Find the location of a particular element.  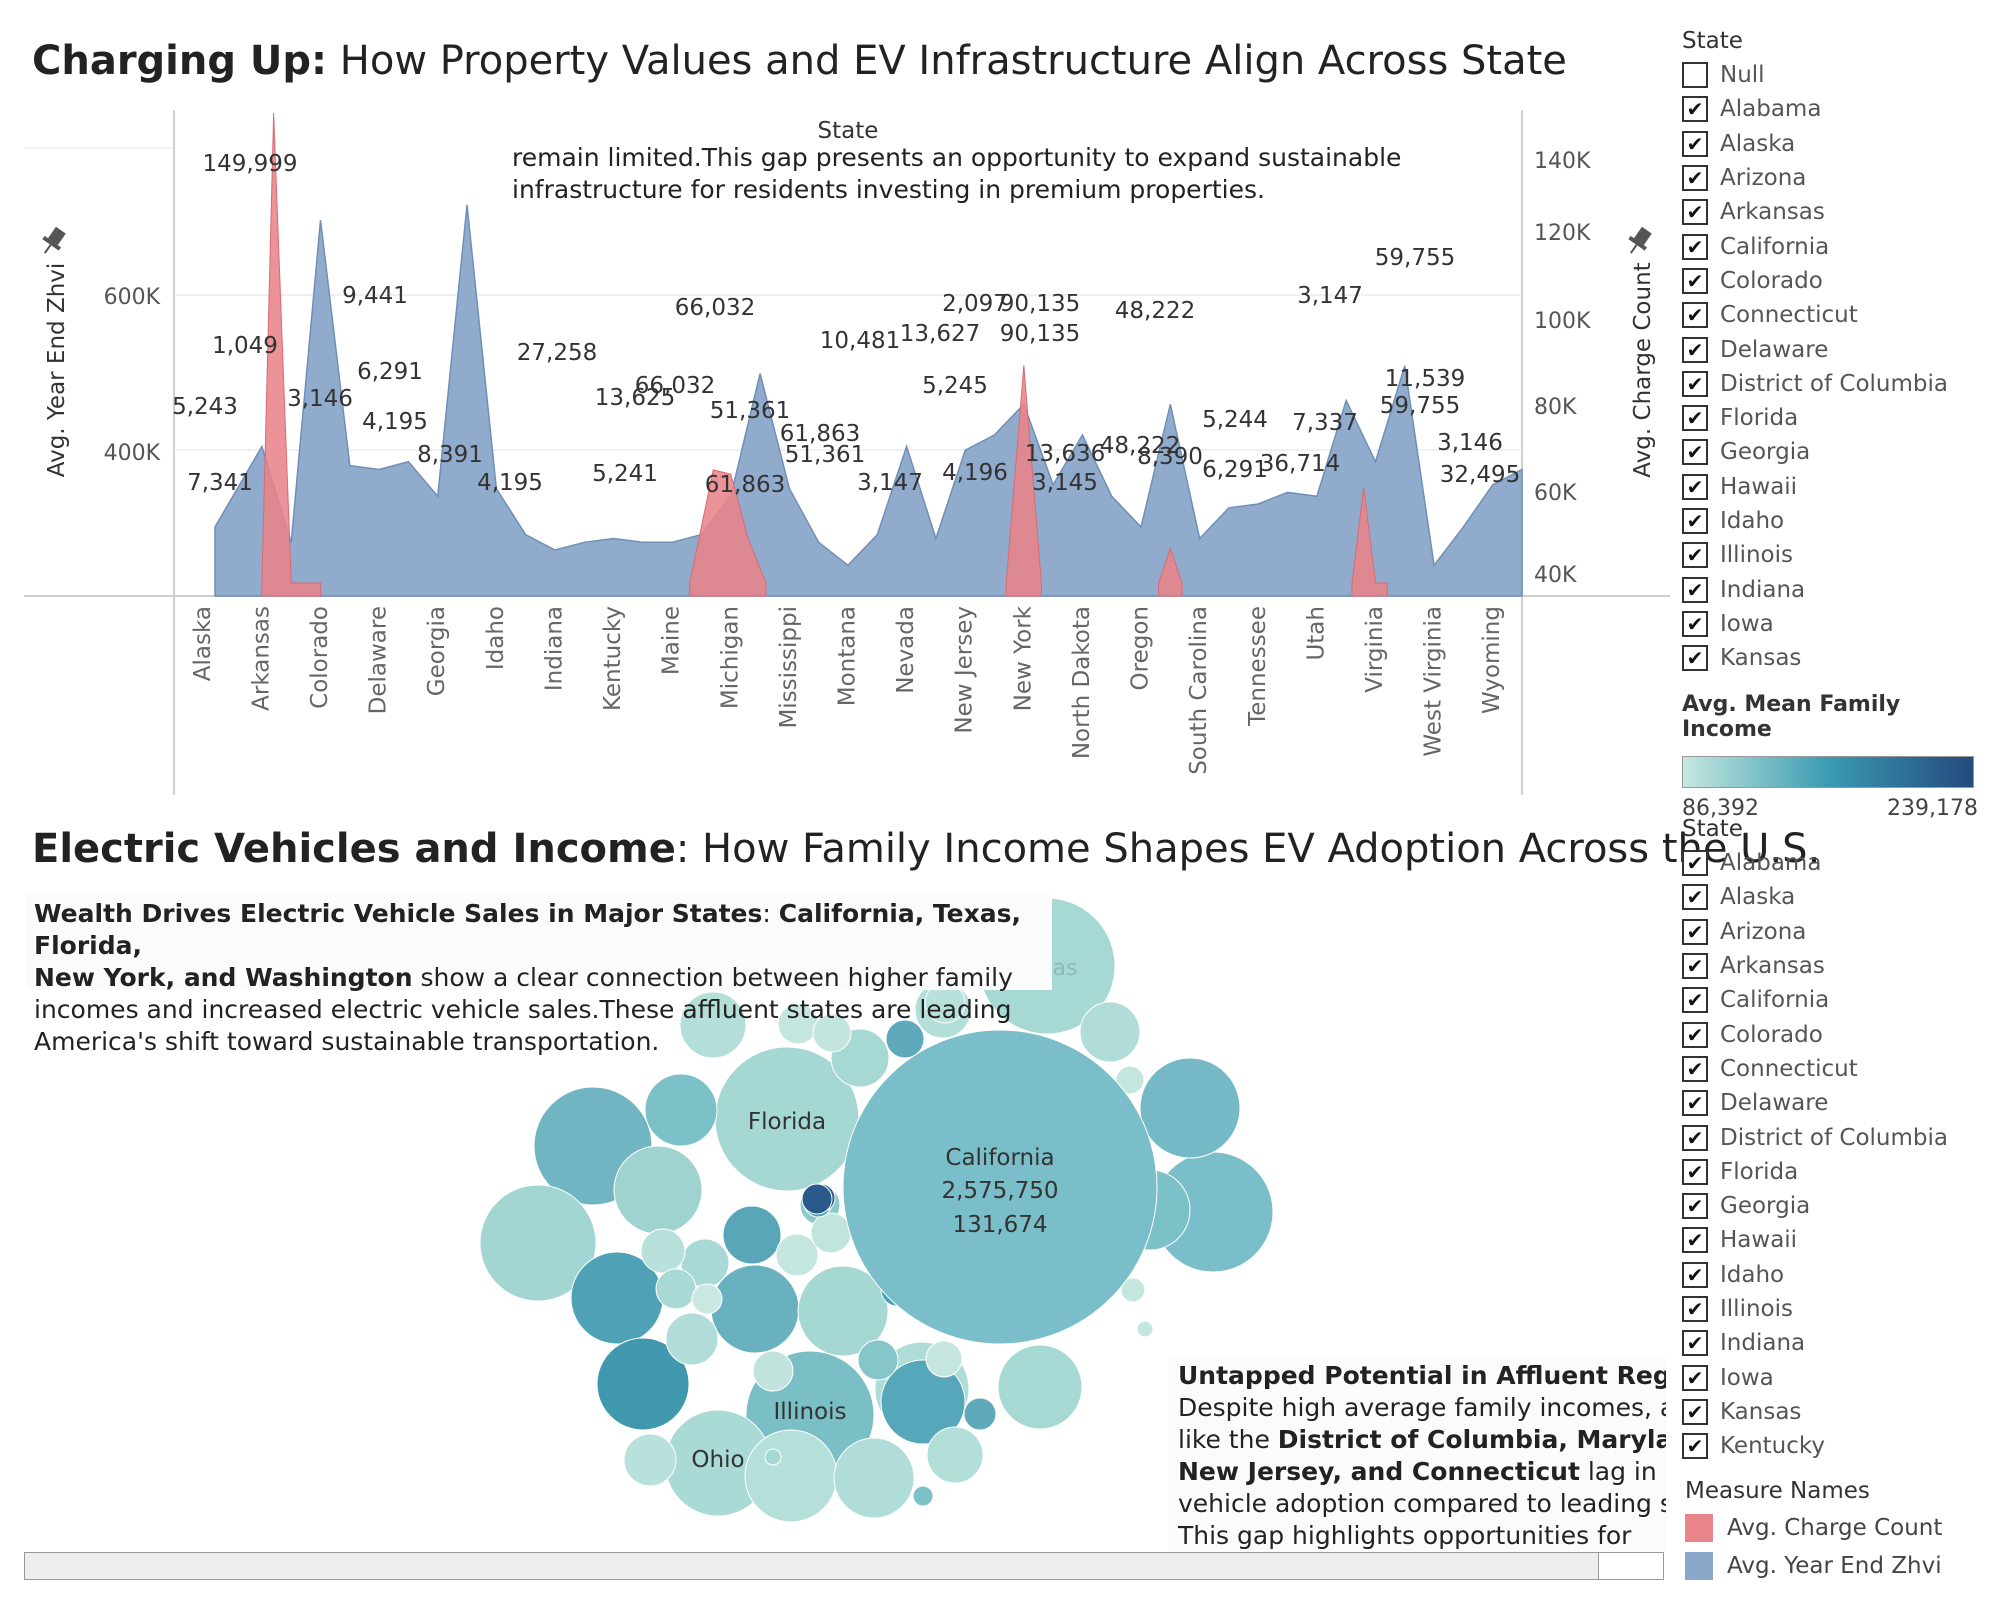

note-text: vehicle adoption compared to leading sta is located at coordinates (1422, 1503).